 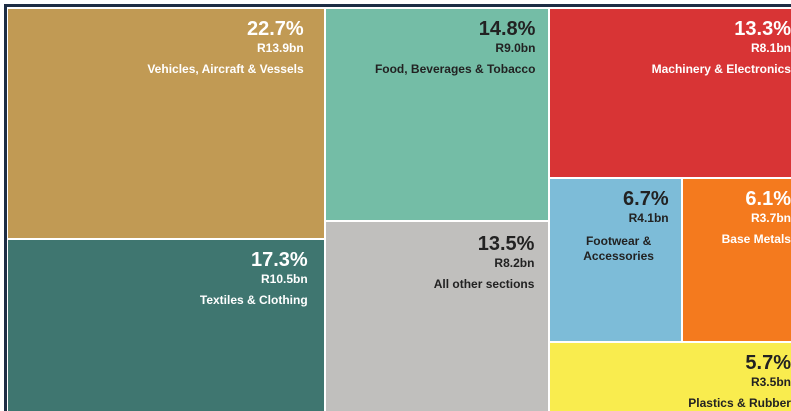 What do you see at coordinates (437, 315) in the screenshot?
I see `treemap-cell: 13.5% R8.2bn All other sections` at bounding box center [437, 315].